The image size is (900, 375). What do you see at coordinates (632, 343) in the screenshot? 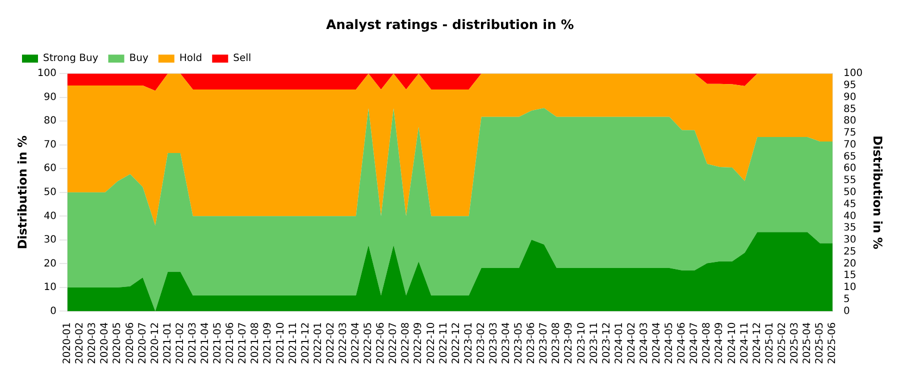
I see `x-tick-label: 2024-02` at bounding box center [632, 343].